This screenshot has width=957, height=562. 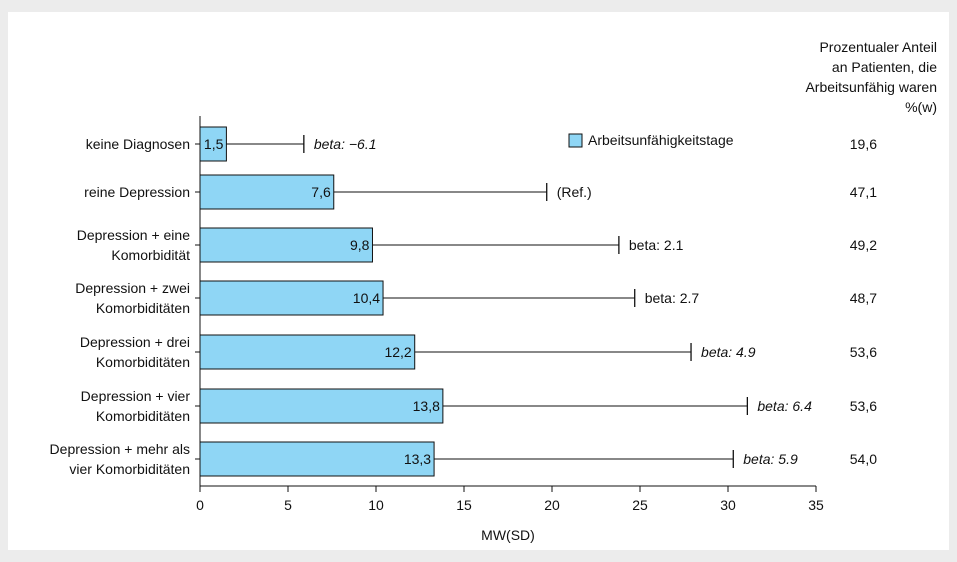 What do you see at coordinates (120, 449) in the screenshot?
I see `category-label: Depression + mehr als` at bounding box center [120, 449].